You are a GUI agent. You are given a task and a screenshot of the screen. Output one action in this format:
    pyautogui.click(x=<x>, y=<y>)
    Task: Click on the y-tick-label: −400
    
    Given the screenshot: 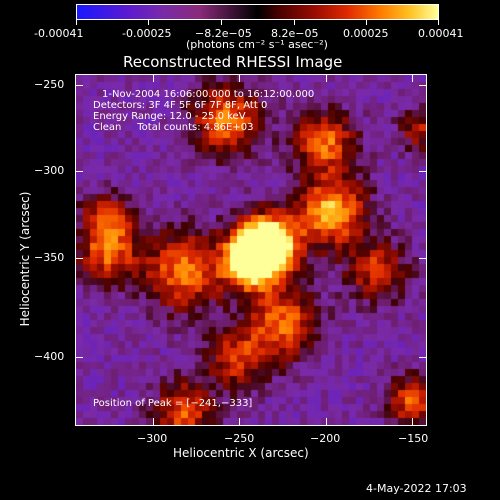 What is the action you would take?
    pyautogui.click(x=49, y=356)
    